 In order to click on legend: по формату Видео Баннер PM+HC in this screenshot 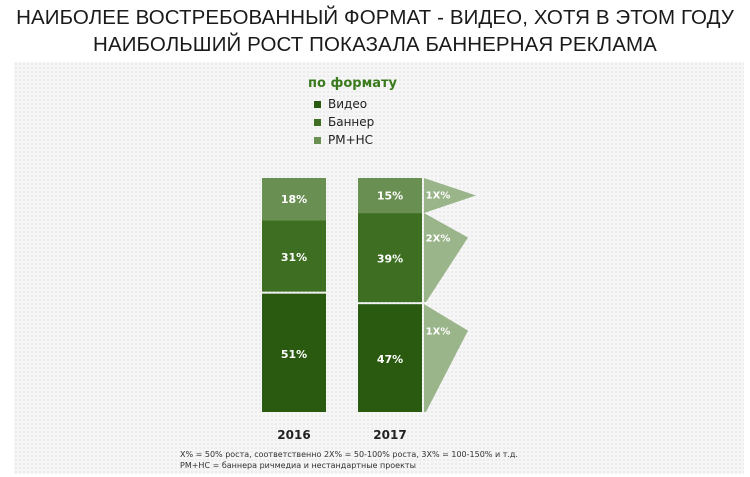, I will do `click(352, 112)`.